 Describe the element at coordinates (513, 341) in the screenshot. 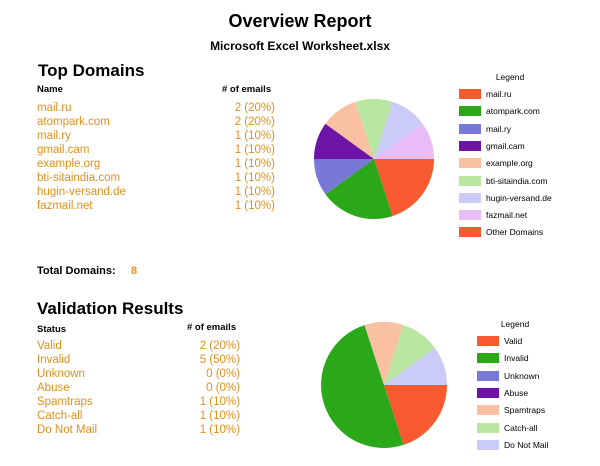

I see `legend-label: Valid` at that location.